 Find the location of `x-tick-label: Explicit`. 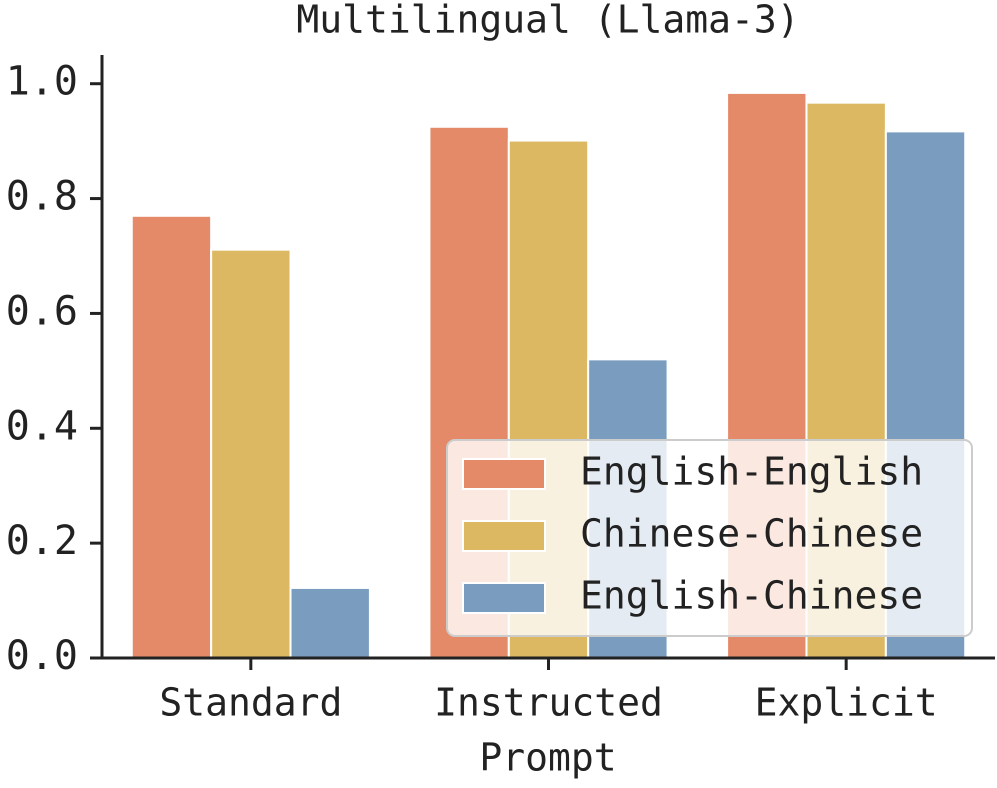

x-tick-label: Explicit is located at coordinates (846, 703).